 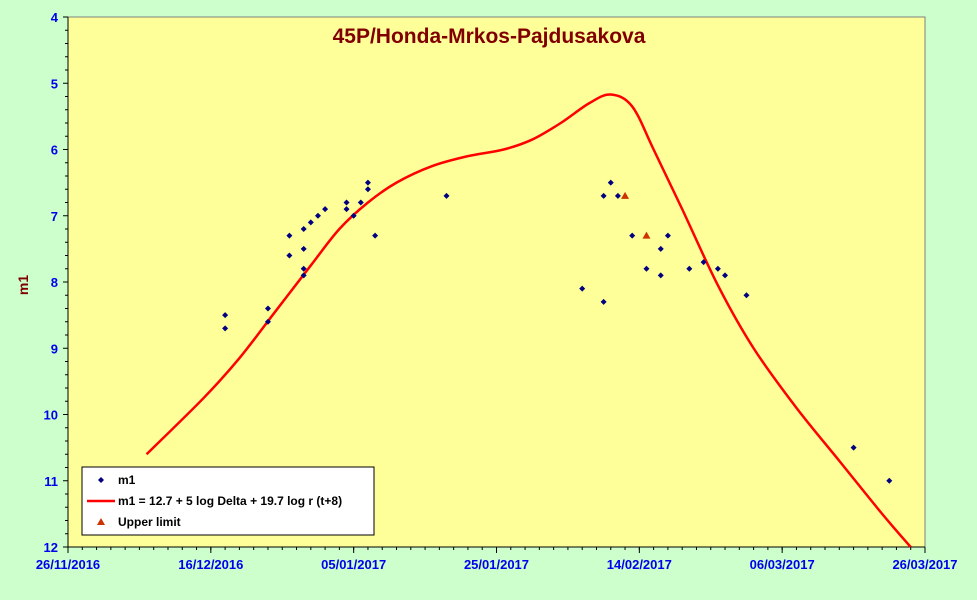 What do you see at coordinates (54, 282) in the screenshot?
I see `y-tick-label: 8` at bounding box center [54, 282].